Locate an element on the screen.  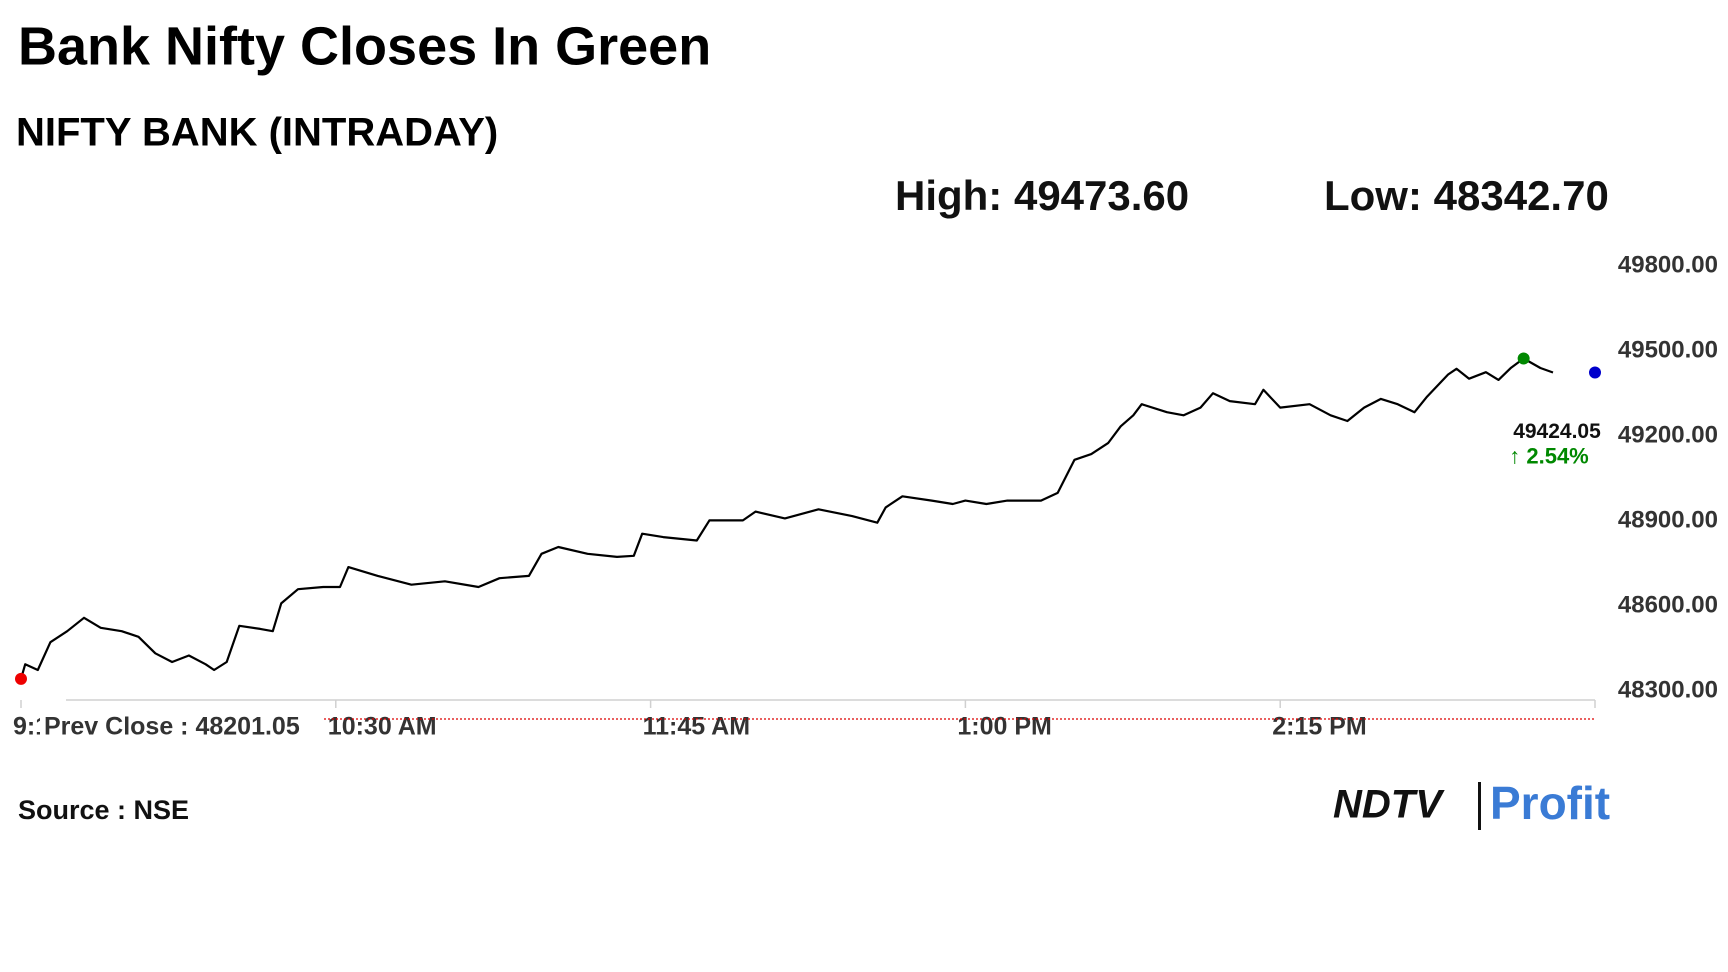
change-label: ↑ 2.54% is located at coordinates (1549, 455).